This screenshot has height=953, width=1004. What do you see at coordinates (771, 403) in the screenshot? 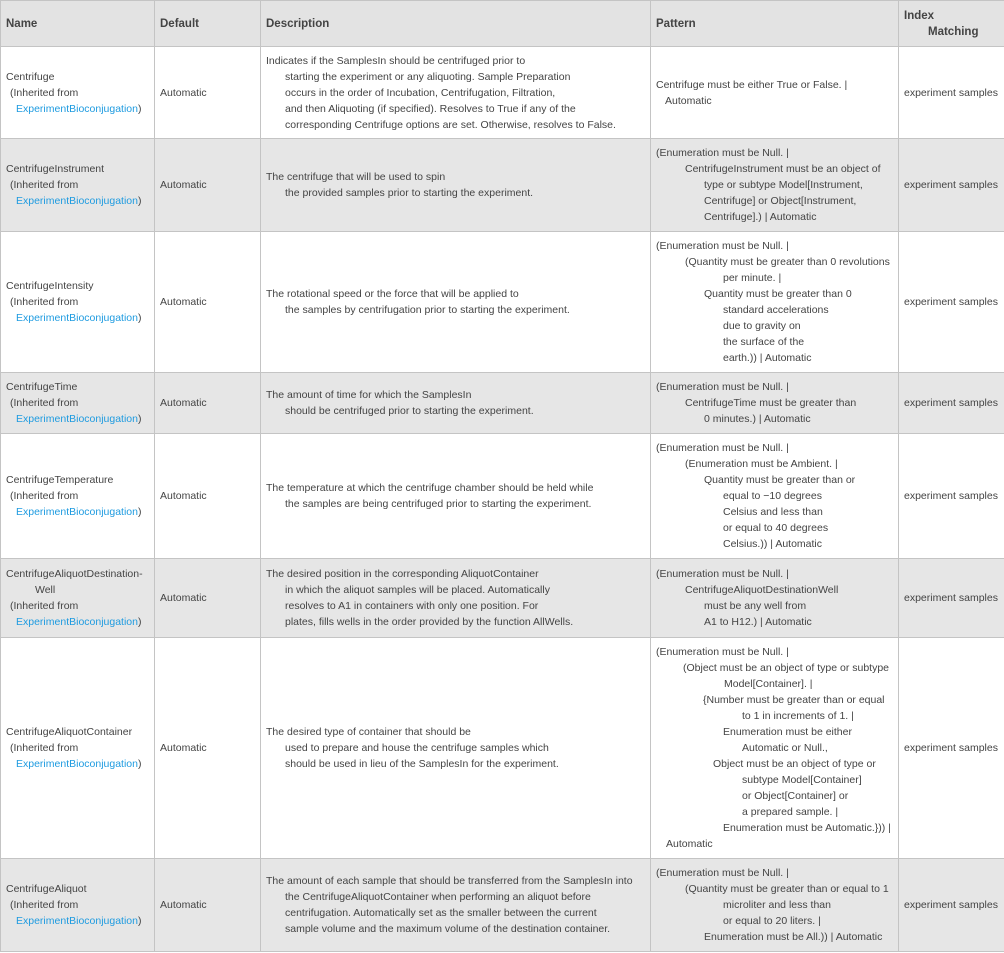
I see `pattern-line: CentrifugeTime must be greater than` at bounding box center [771, 403].